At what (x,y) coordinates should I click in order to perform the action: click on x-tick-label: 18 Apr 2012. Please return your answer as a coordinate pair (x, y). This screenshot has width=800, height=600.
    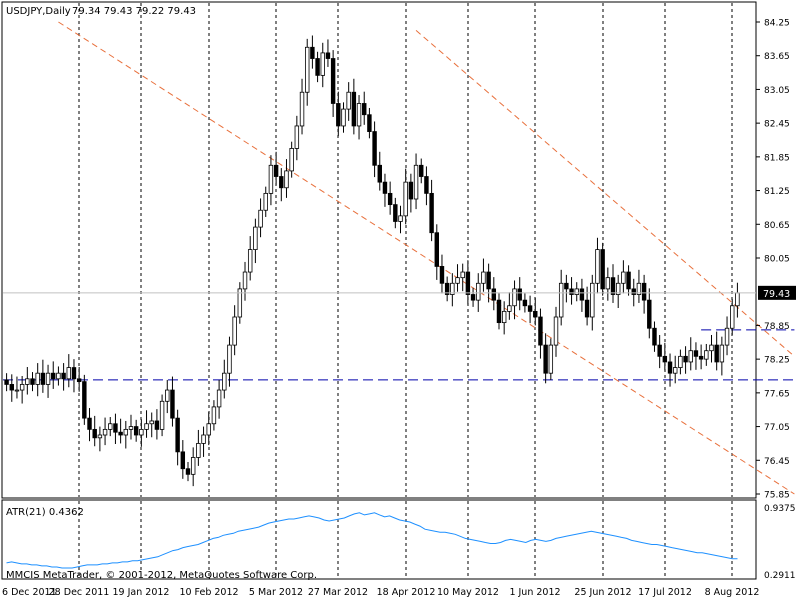
    Looking at the image, I should click on (406, 592).